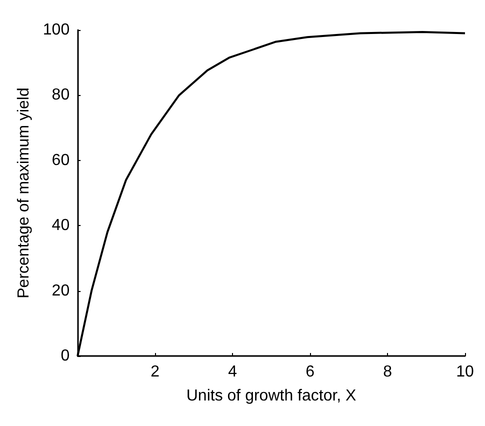 The image size is (485, 426). What do you see at coordinates (61, 291) in the screenshot?
I see `y-tick-label: 20` at bounding box center [61, 291].